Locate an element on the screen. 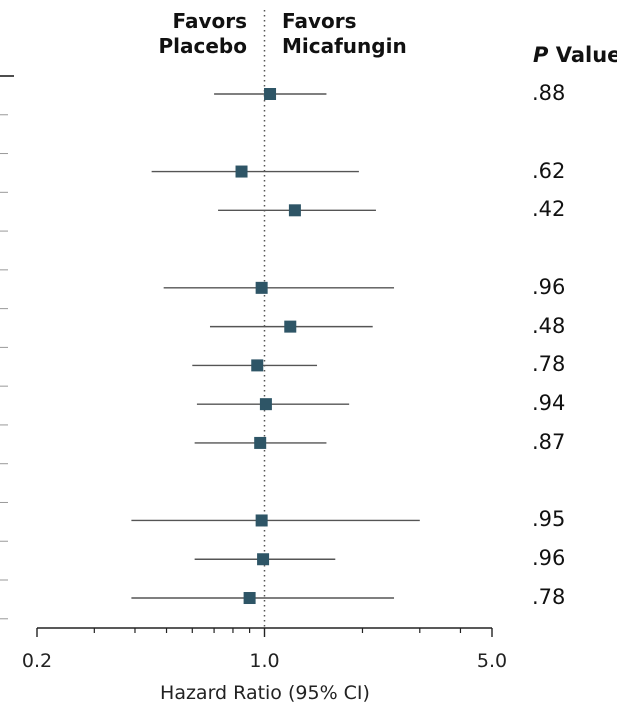  p-value: .95 is located at coordinates (549, 519).